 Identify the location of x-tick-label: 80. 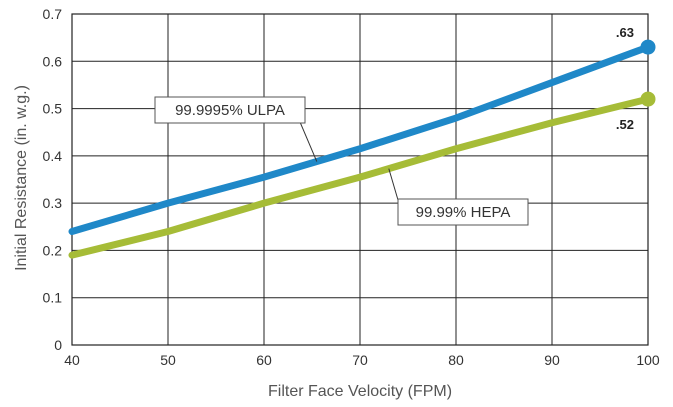
(456, 360).